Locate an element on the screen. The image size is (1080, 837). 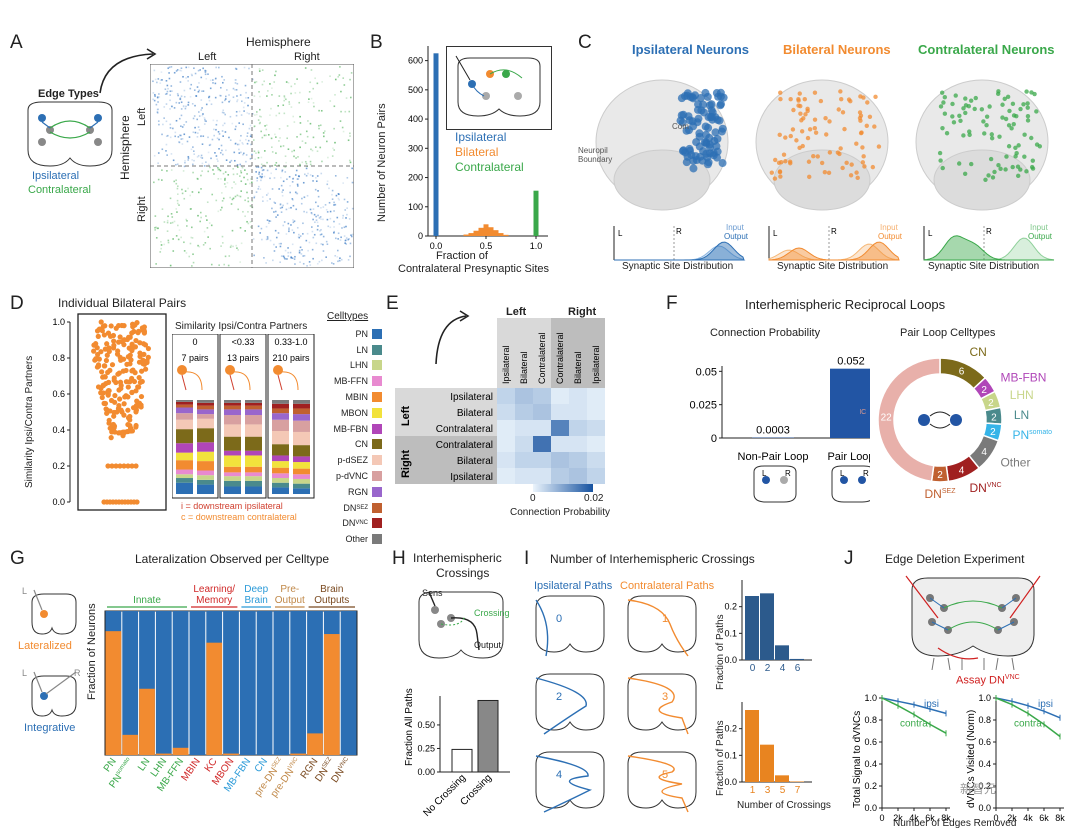
i-ipsi-hist-ytick-label: 0.2 is located at coordinates (730, 607).